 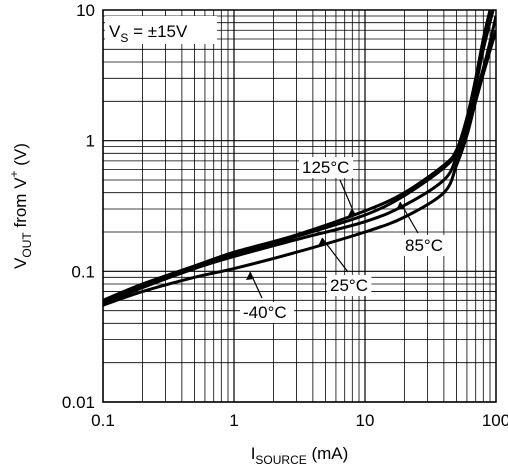 I want to click on series-labels: 125°C 85°C 25°C -40°C, so click(x=343, y=240).